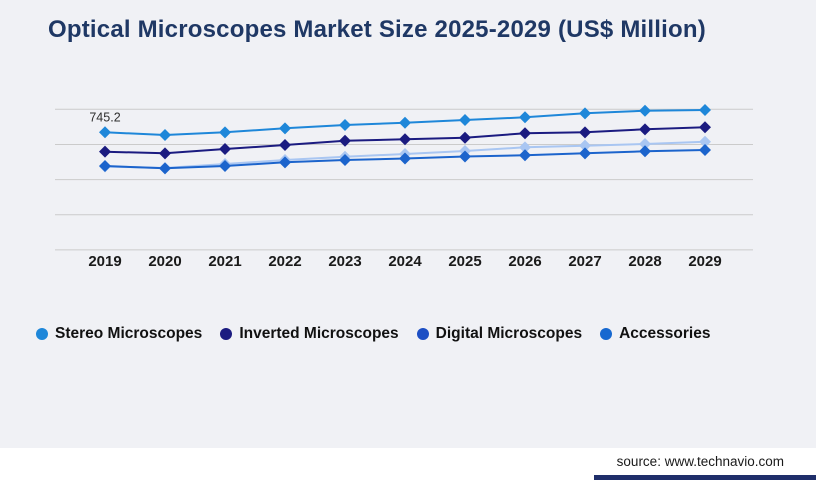  Describe the element at coordinates (224, 261) in the screenshot. I see `x-axis-label: 2021` at that location.